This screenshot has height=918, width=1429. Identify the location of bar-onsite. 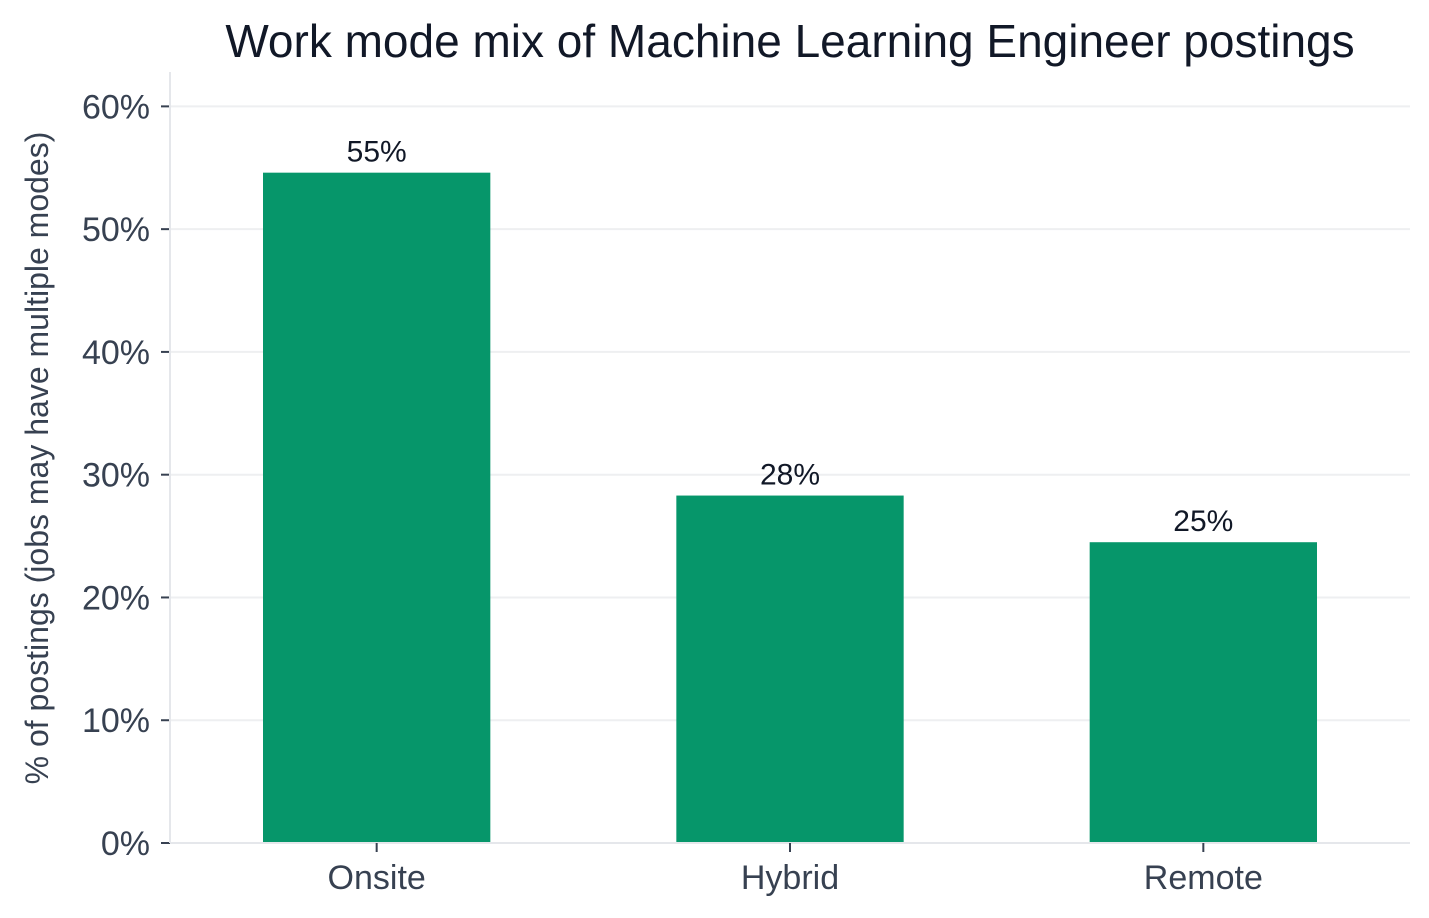
(377, 507).